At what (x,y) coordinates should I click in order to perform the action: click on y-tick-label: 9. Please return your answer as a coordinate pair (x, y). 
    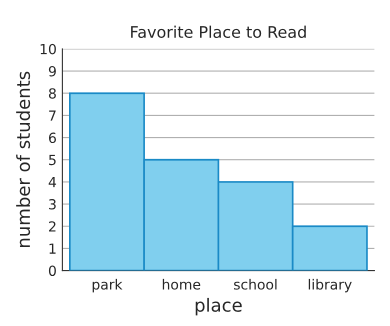
    Looking at the image, I should click on (52, 71).